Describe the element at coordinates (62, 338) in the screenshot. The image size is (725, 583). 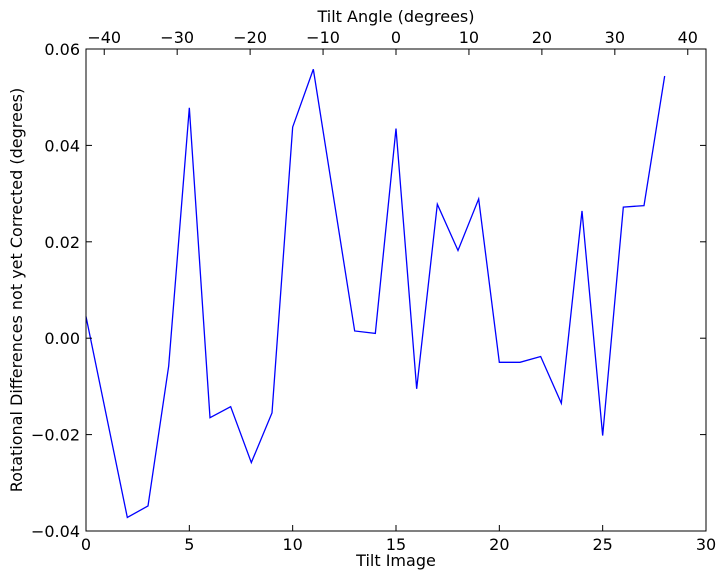
I see `y-tick-label: 0.00` at that location.